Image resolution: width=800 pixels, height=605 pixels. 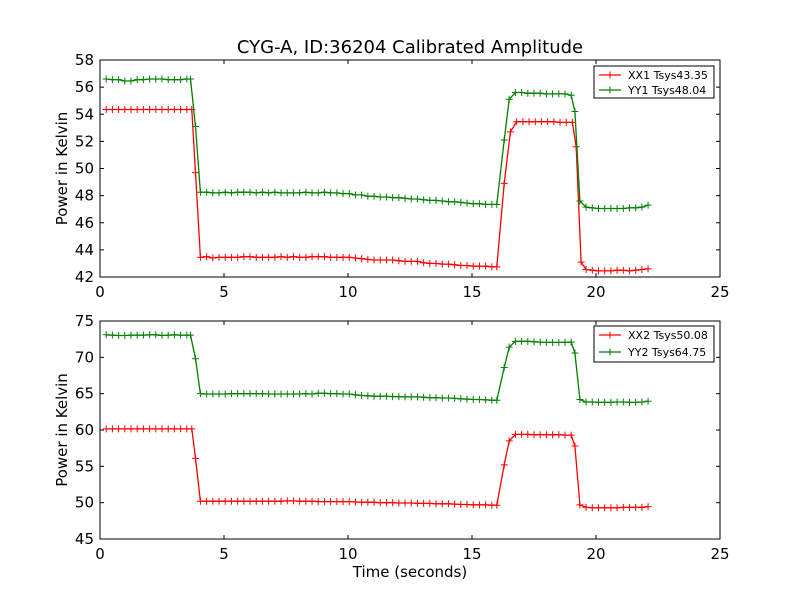 What do you see at coordinates (84, 87) in the screenshot?
I see `y-tick-label: 56` at bounding box center [84, 87].